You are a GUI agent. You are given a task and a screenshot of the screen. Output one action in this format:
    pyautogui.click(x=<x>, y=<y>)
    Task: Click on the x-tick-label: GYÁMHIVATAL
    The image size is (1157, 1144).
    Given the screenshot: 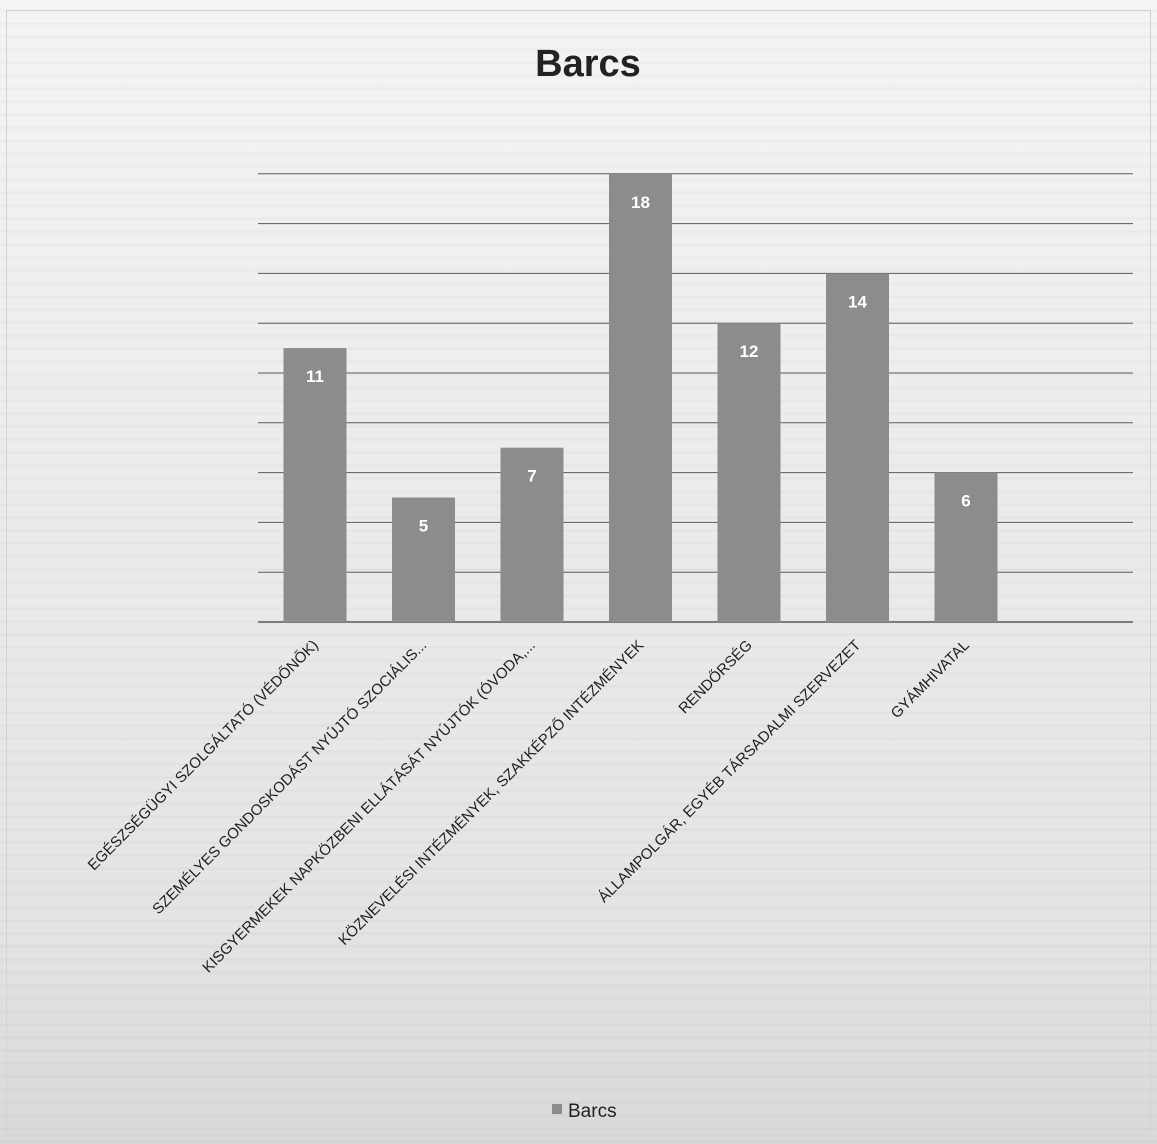 What is the action you would take?
    pyautogui.click(x=930, y=679)
    